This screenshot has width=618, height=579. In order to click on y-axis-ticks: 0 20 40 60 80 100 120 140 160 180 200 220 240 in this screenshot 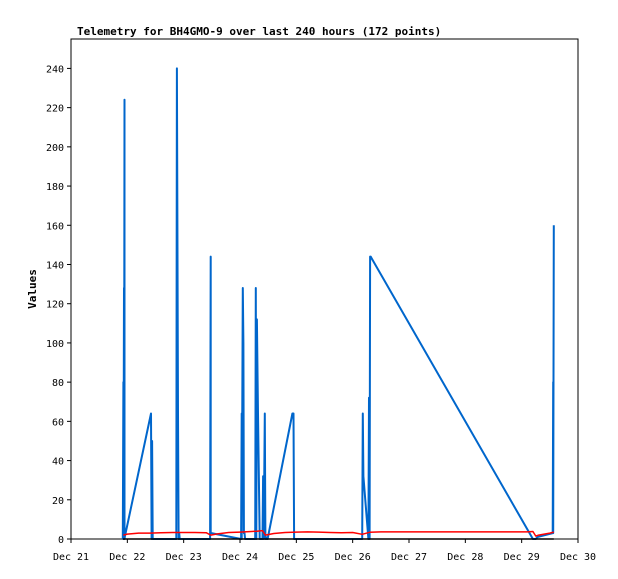, I will do `click(58, 305)`.